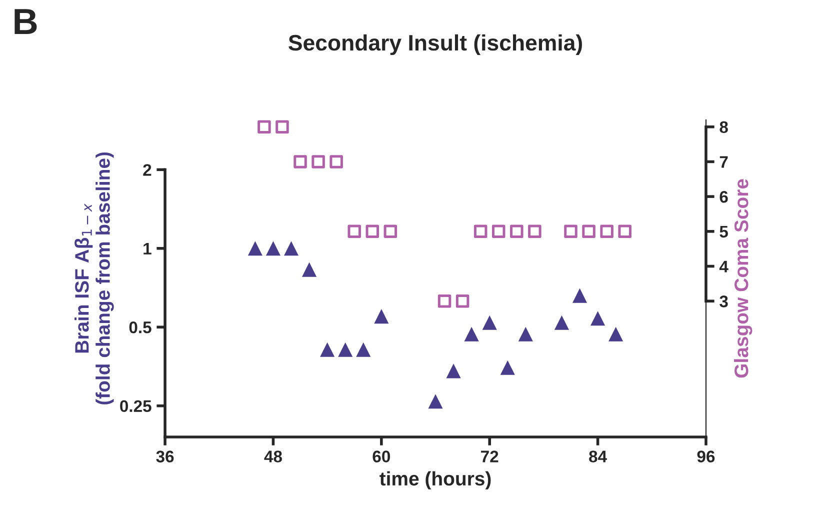 The image size is (819, 519). What do you see at coordinates (148, 248) in the screenshot?
I see `y-tick-label: 1` at bounding box center [148, 248].